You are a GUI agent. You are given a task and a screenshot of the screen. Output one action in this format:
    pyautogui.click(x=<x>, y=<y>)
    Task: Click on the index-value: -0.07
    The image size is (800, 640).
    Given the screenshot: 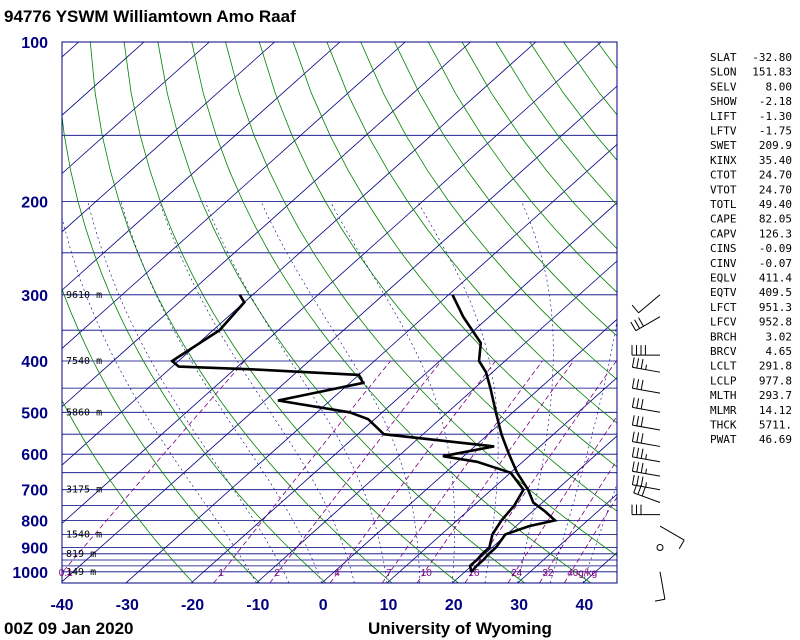 What is the action you would take?
    pyautogui.click(x=775, y=263)
    